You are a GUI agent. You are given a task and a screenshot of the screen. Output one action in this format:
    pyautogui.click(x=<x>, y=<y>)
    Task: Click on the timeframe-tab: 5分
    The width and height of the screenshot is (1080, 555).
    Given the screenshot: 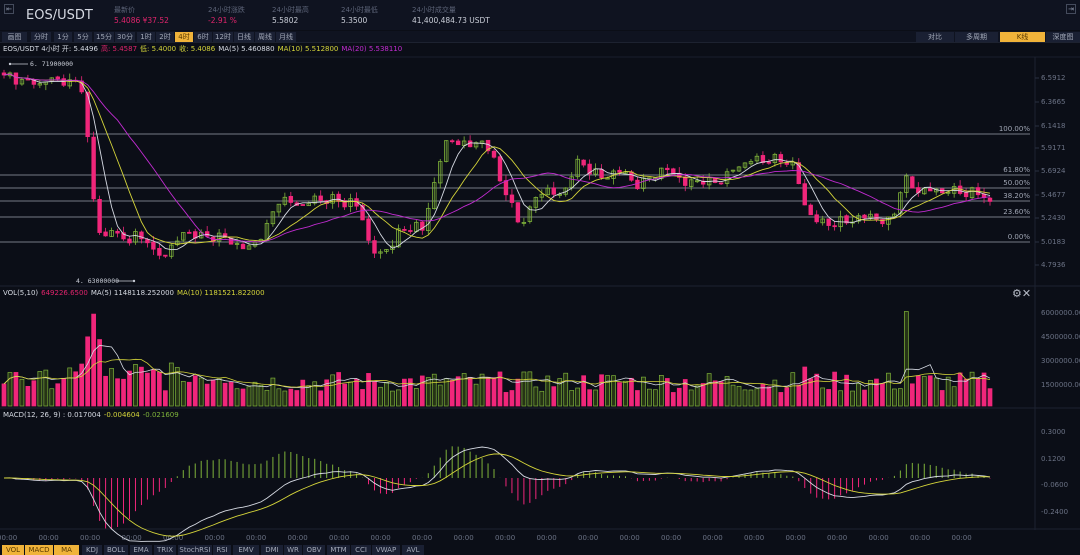 What is the action you would take?
    pyautogui.click(x=83, y=37)
    